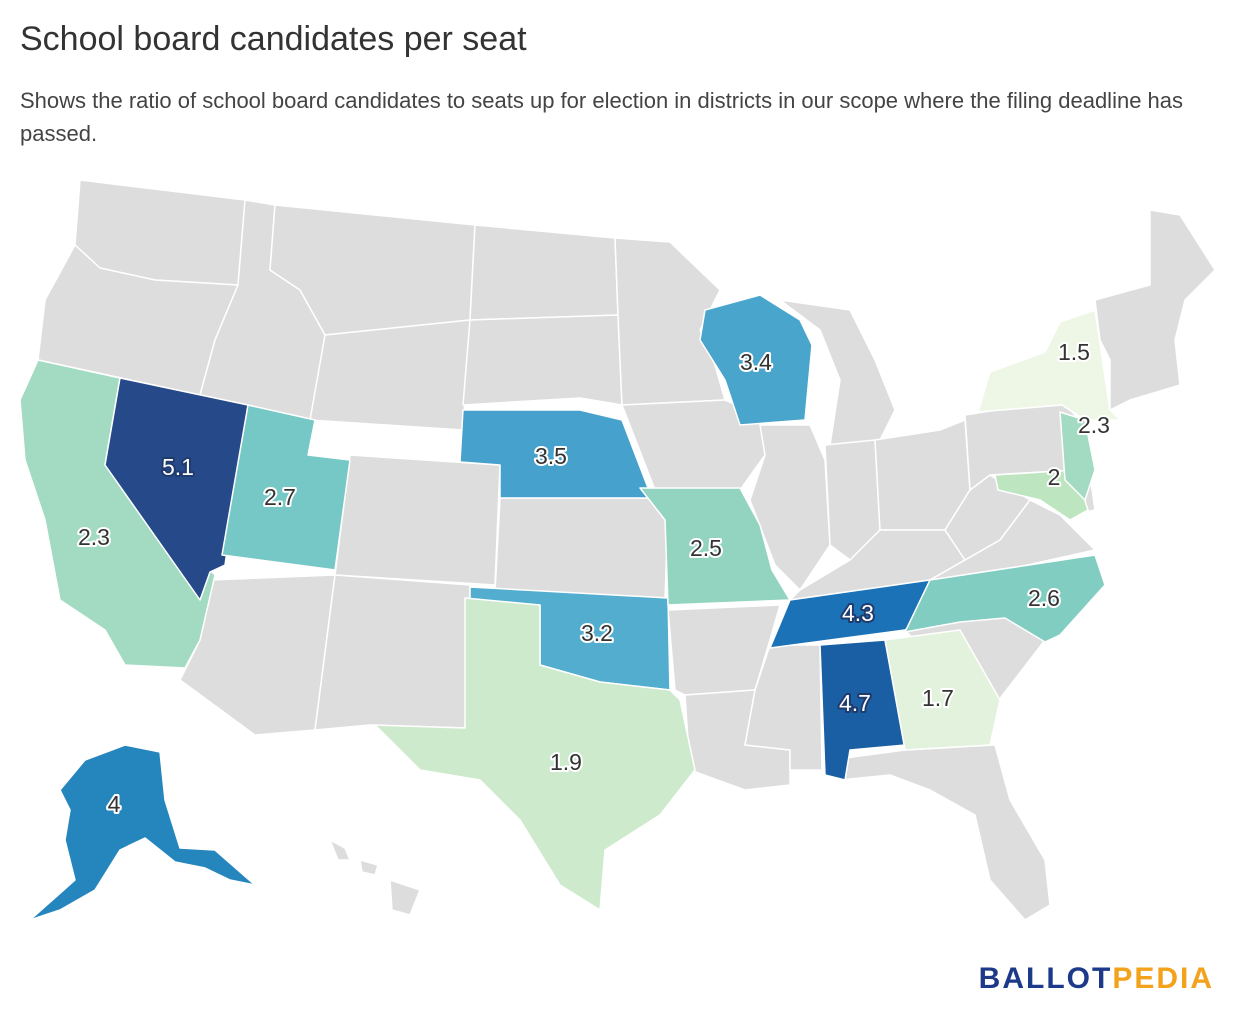 Image resolution: width=1240 pixels, height=1026 pixels. I want to click on state-nm, so click(392, 652).